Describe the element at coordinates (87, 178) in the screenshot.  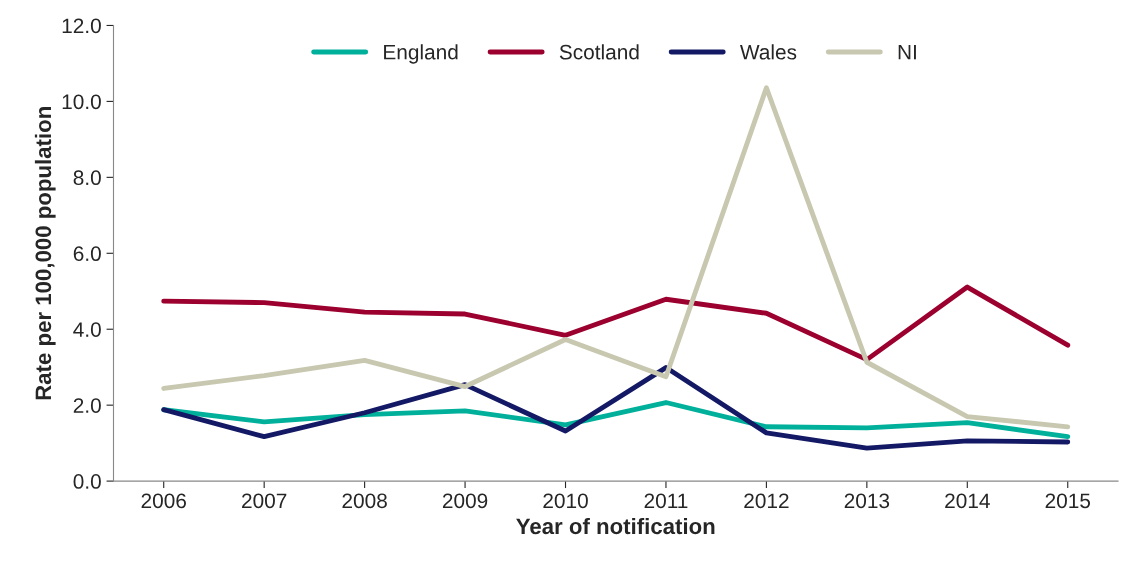
I see `y-tick-label: 8.0` at that location.